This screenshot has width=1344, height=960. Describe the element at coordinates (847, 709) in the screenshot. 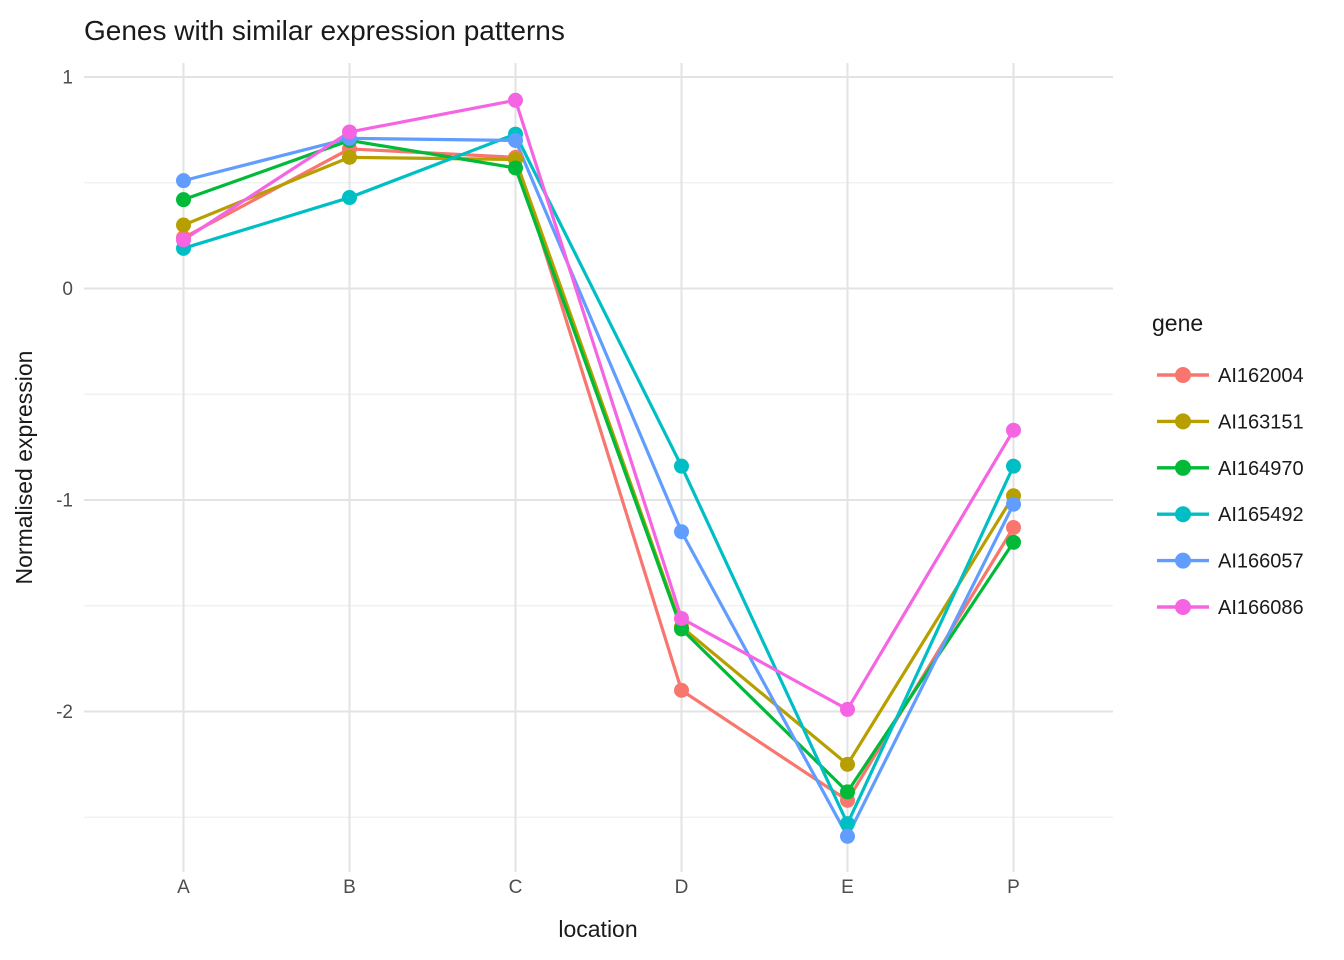

I see `data-point-AI166086-E` at that location.